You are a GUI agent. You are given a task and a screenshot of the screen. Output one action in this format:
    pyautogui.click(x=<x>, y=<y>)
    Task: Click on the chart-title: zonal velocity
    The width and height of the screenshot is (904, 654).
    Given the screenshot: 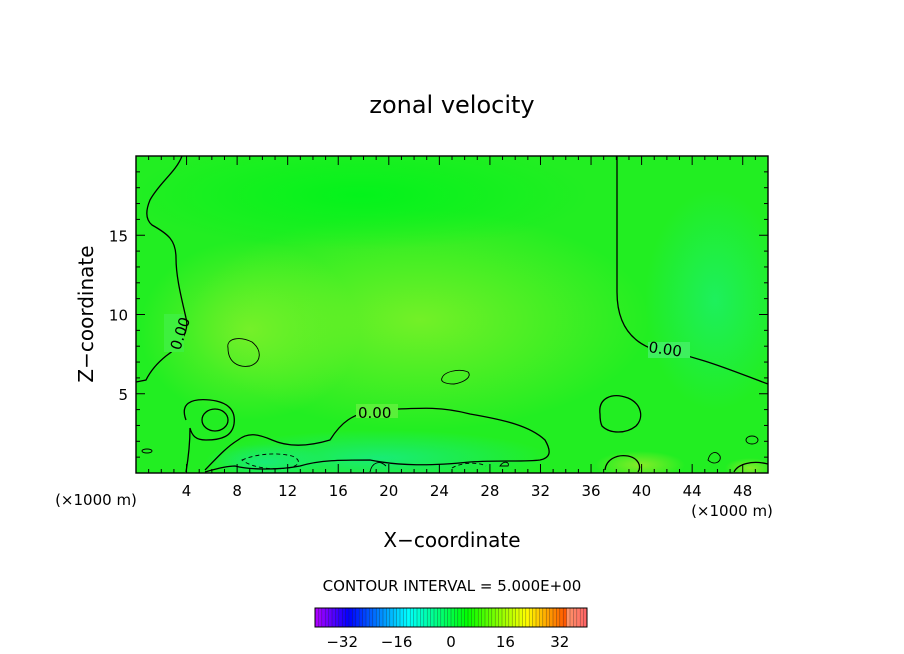 What is the action you would take?
    pyautogui.click(x=451, y=105)
    